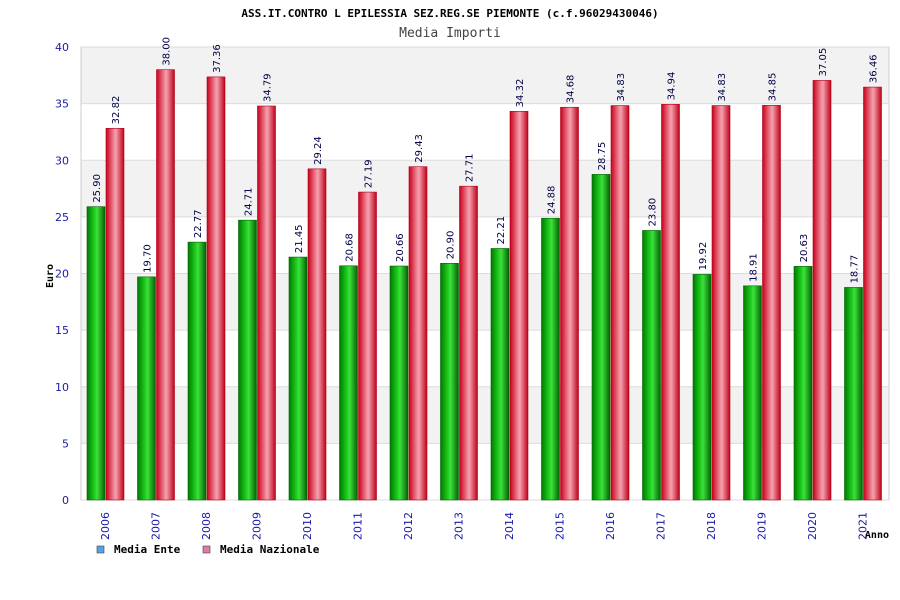 This screenshot has height=600, width=900. Describe the element at coordinates (550, 359) in the screenshot. I see `bar-media-ente-2015` at that location.